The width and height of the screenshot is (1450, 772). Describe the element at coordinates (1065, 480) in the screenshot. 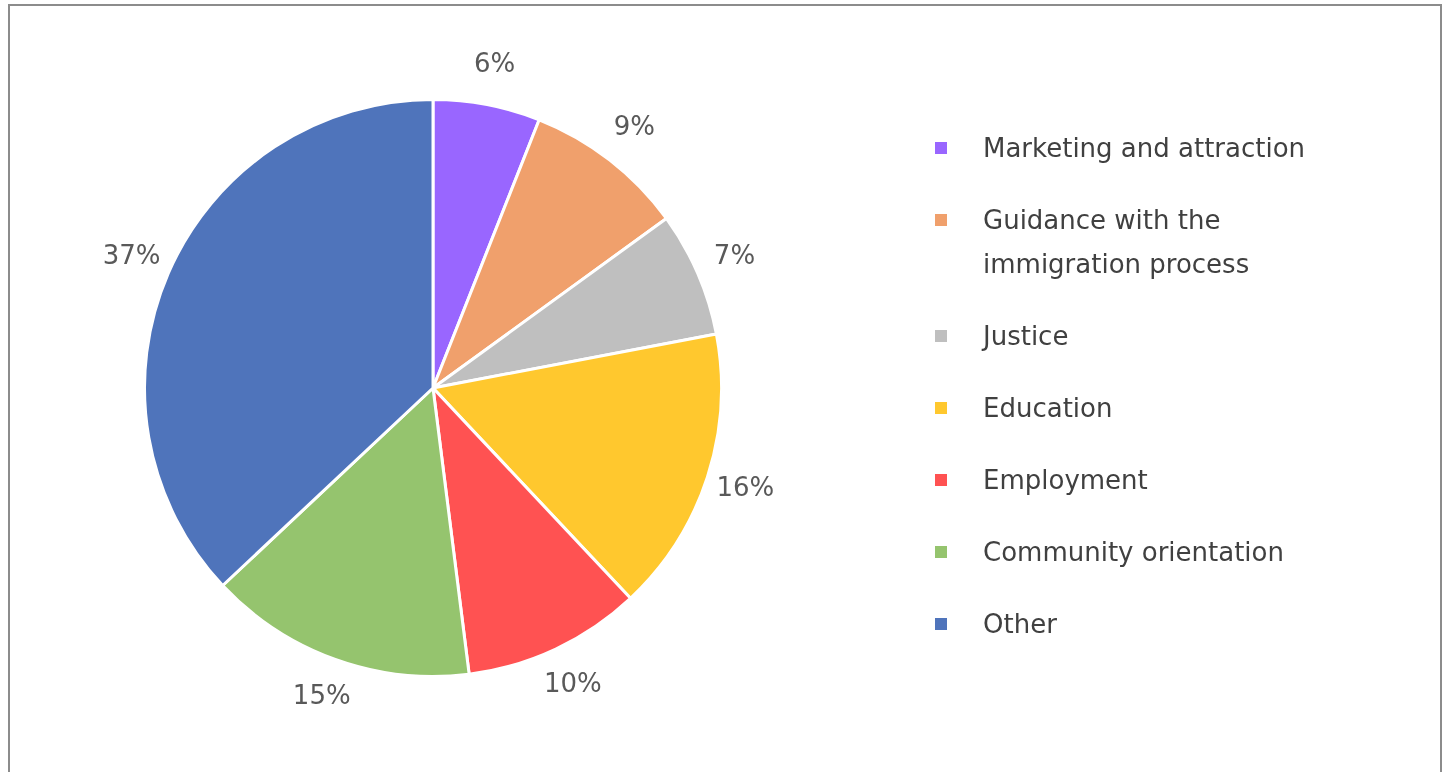

I see `legend-label: Employment` at that location.